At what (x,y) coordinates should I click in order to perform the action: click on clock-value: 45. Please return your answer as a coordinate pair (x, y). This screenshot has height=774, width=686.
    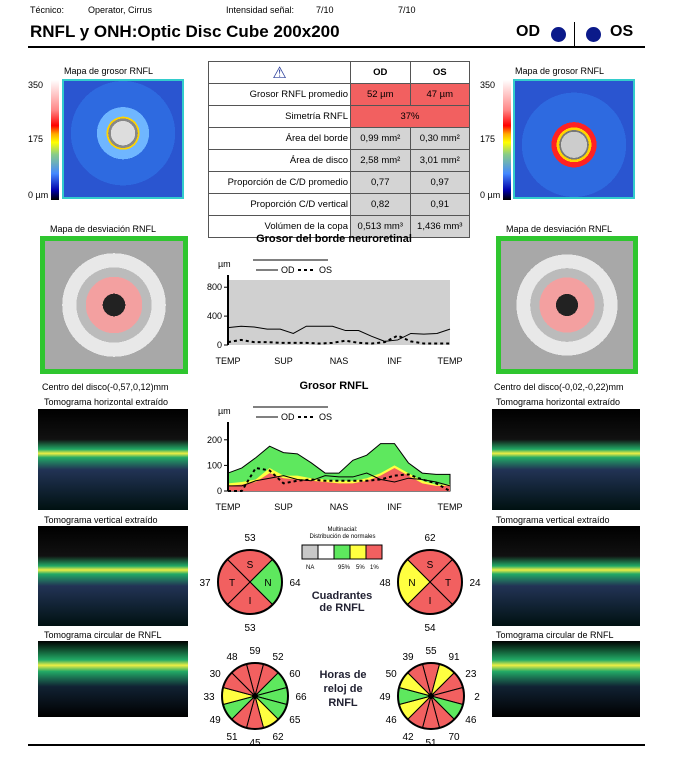
    Looking at the image, I should click on (255, 743).